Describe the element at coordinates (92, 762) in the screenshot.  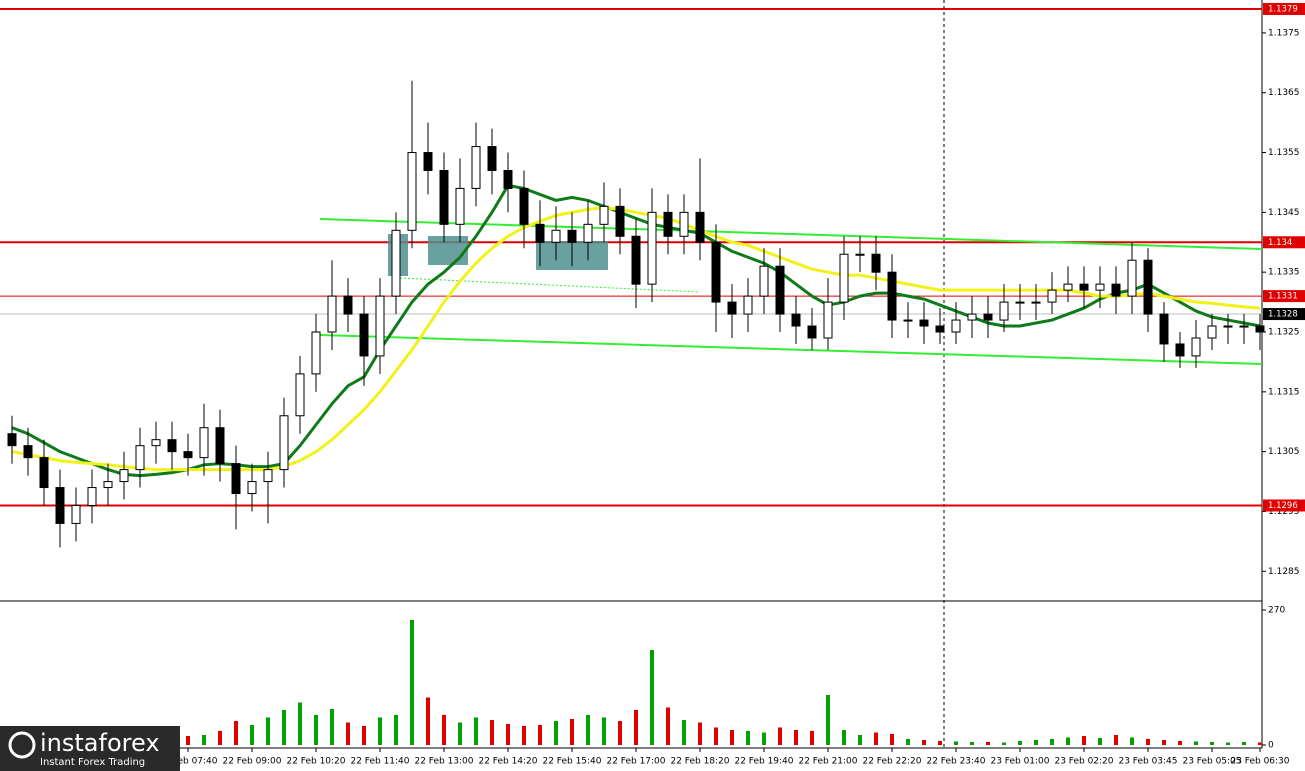
I see `logo-tagline: Instant Forex Trading` at that location.